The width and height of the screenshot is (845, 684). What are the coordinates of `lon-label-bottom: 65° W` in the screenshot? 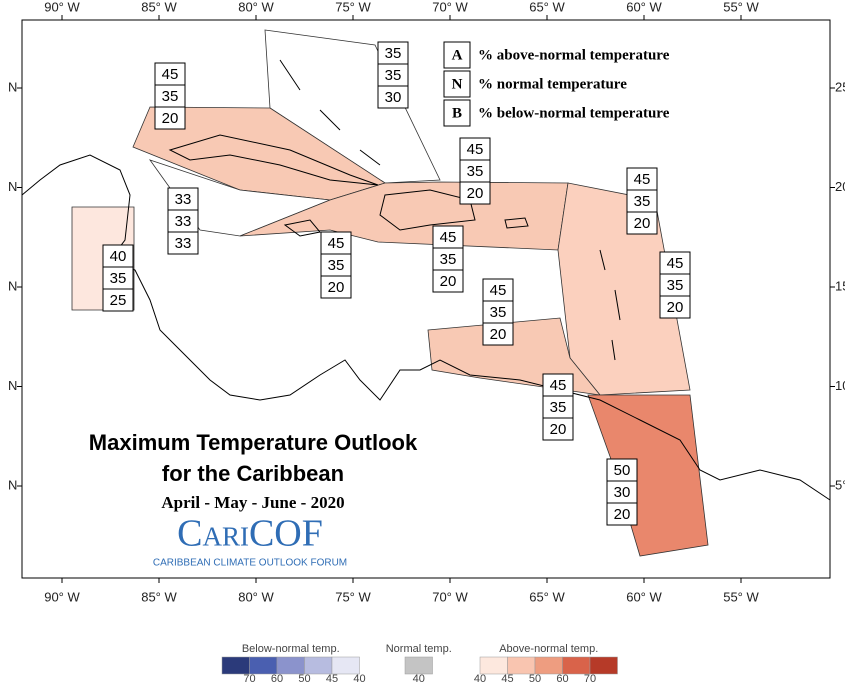 It's located at (547, 596).